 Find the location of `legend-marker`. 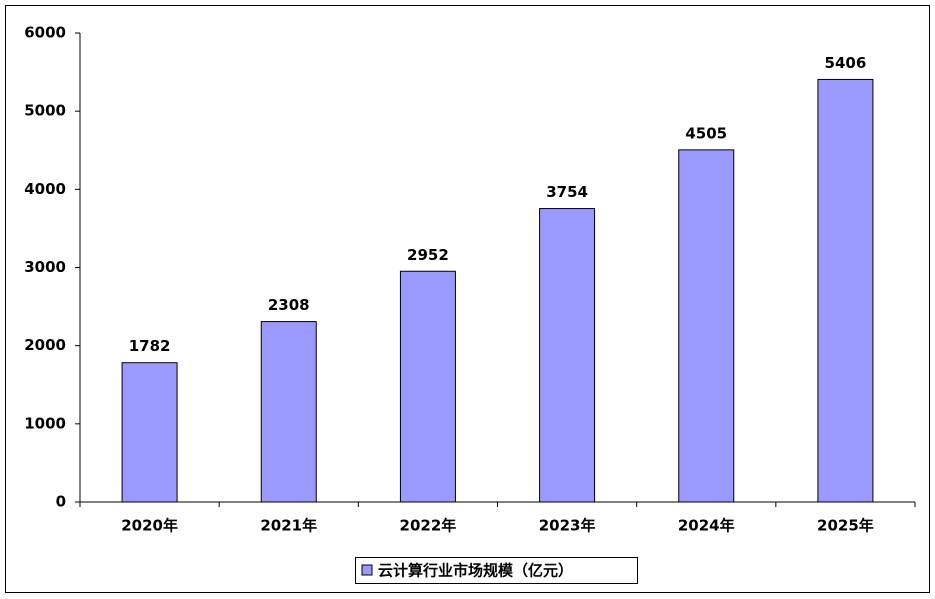

legend-marker is located at coordinates (367, 570).